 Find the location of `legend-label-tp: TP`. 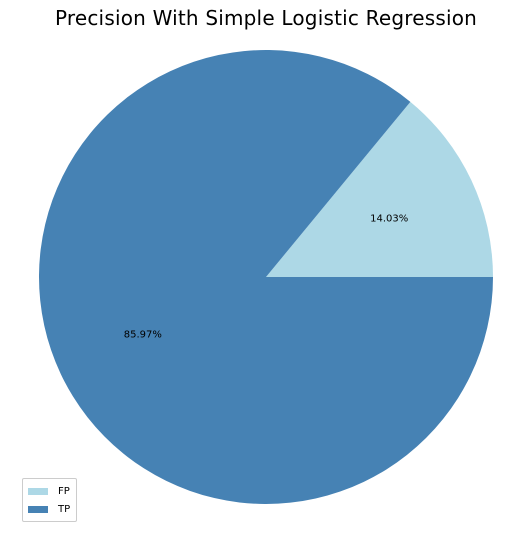

legend-label-tp: TP is located at coordinates (64, 509).